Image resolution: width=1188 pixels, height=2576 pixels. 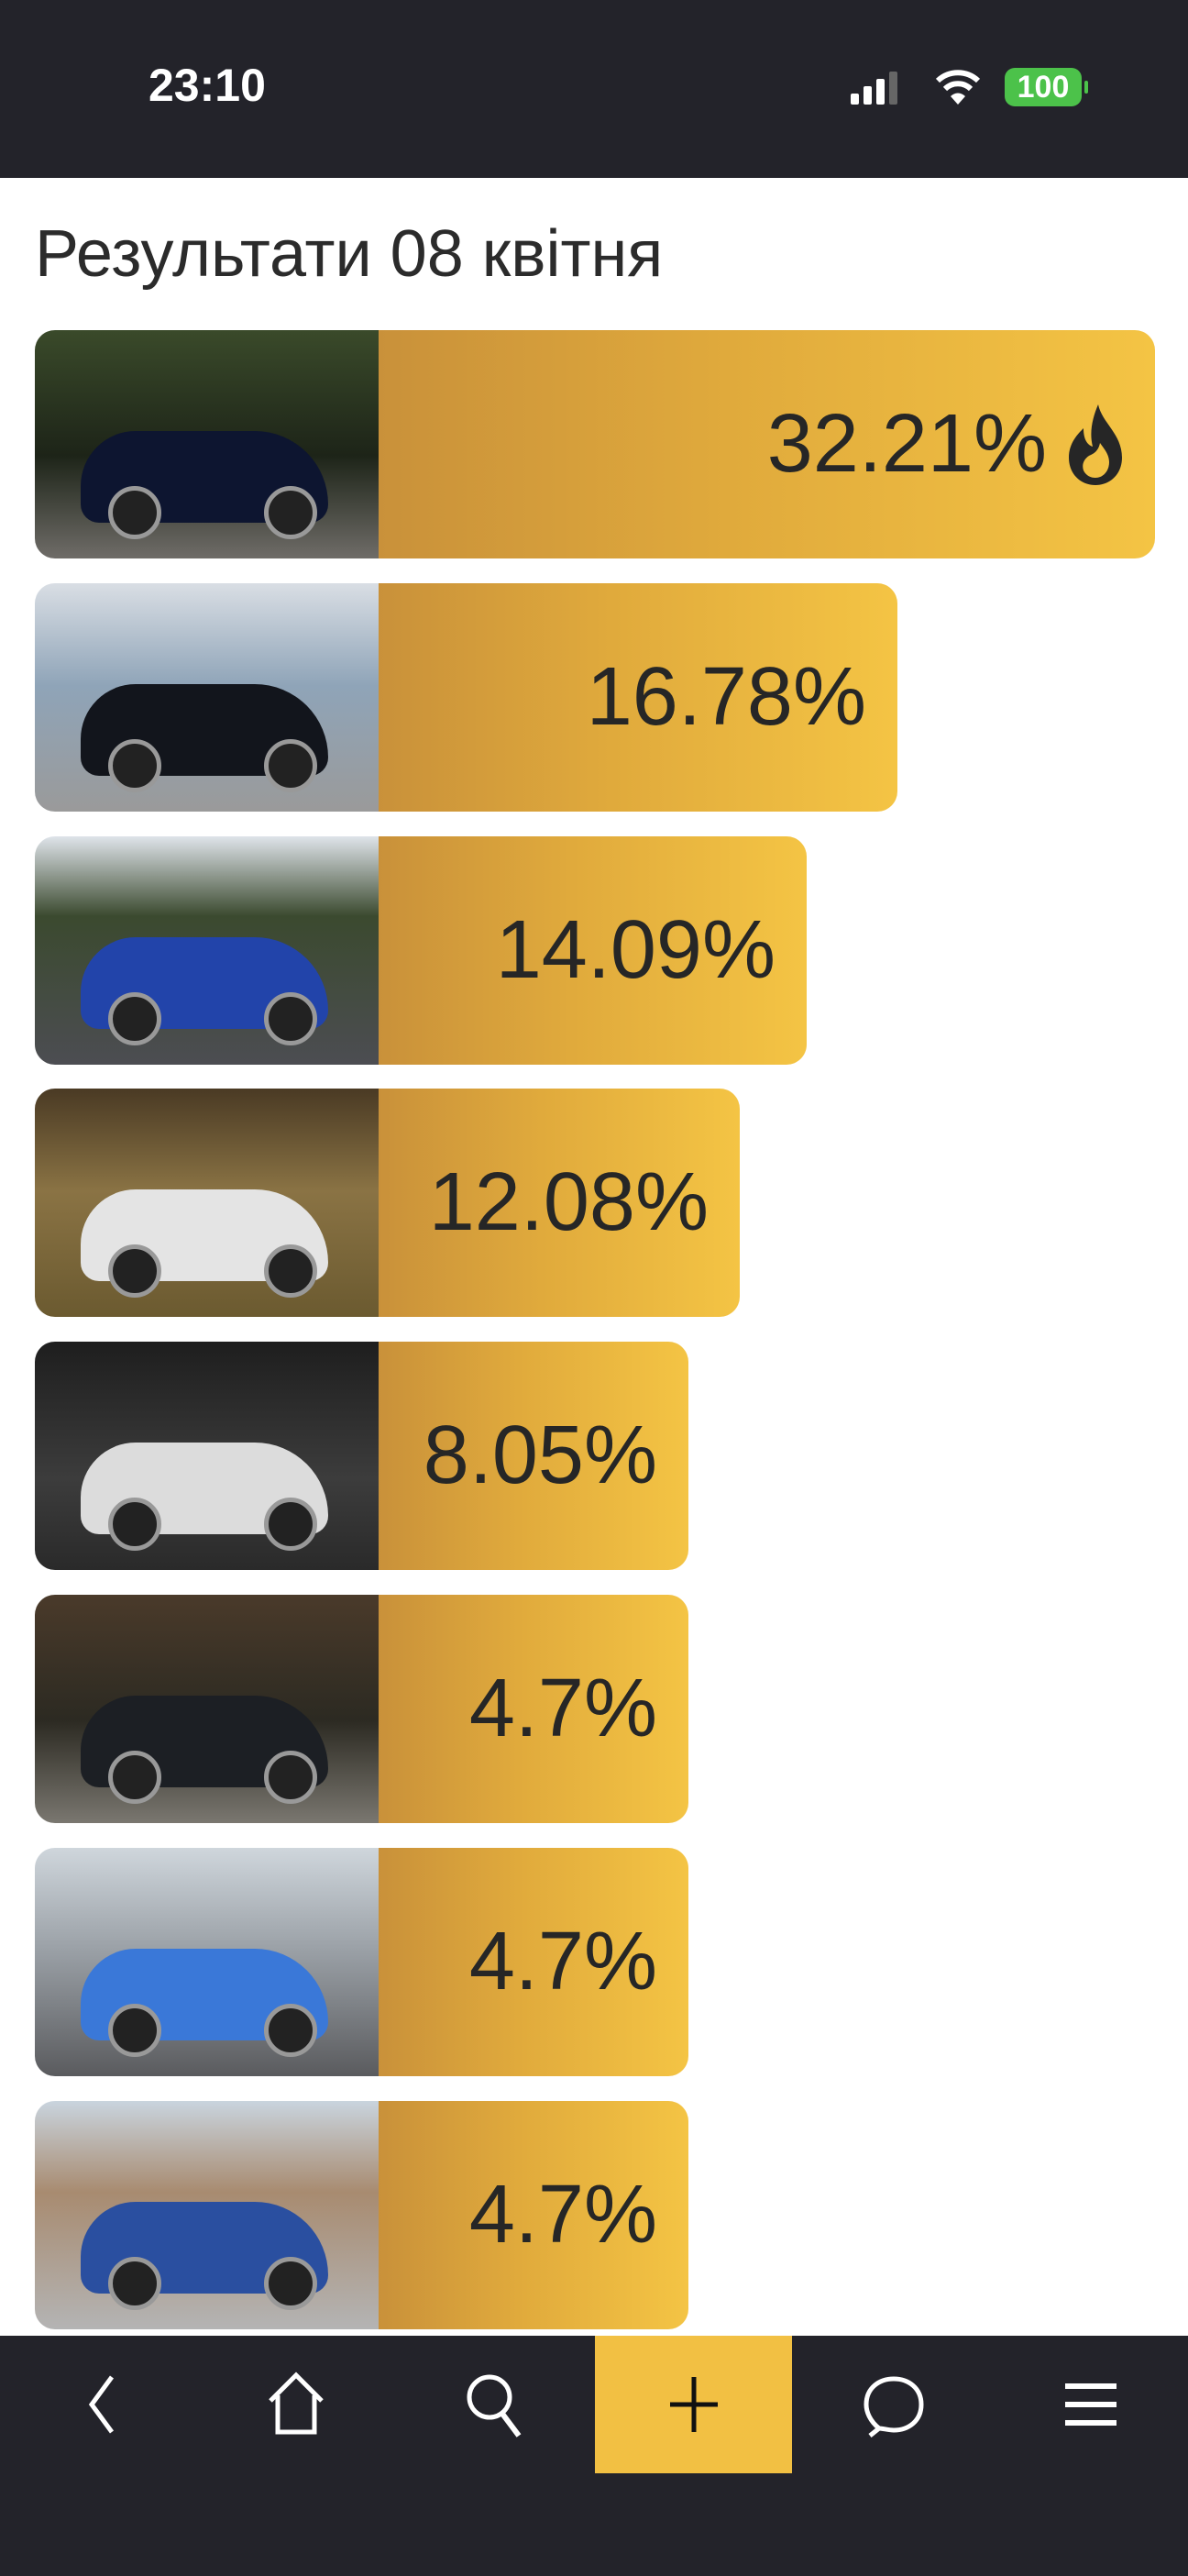 I want to click on menu-button, so click(x=1090, y=2404).